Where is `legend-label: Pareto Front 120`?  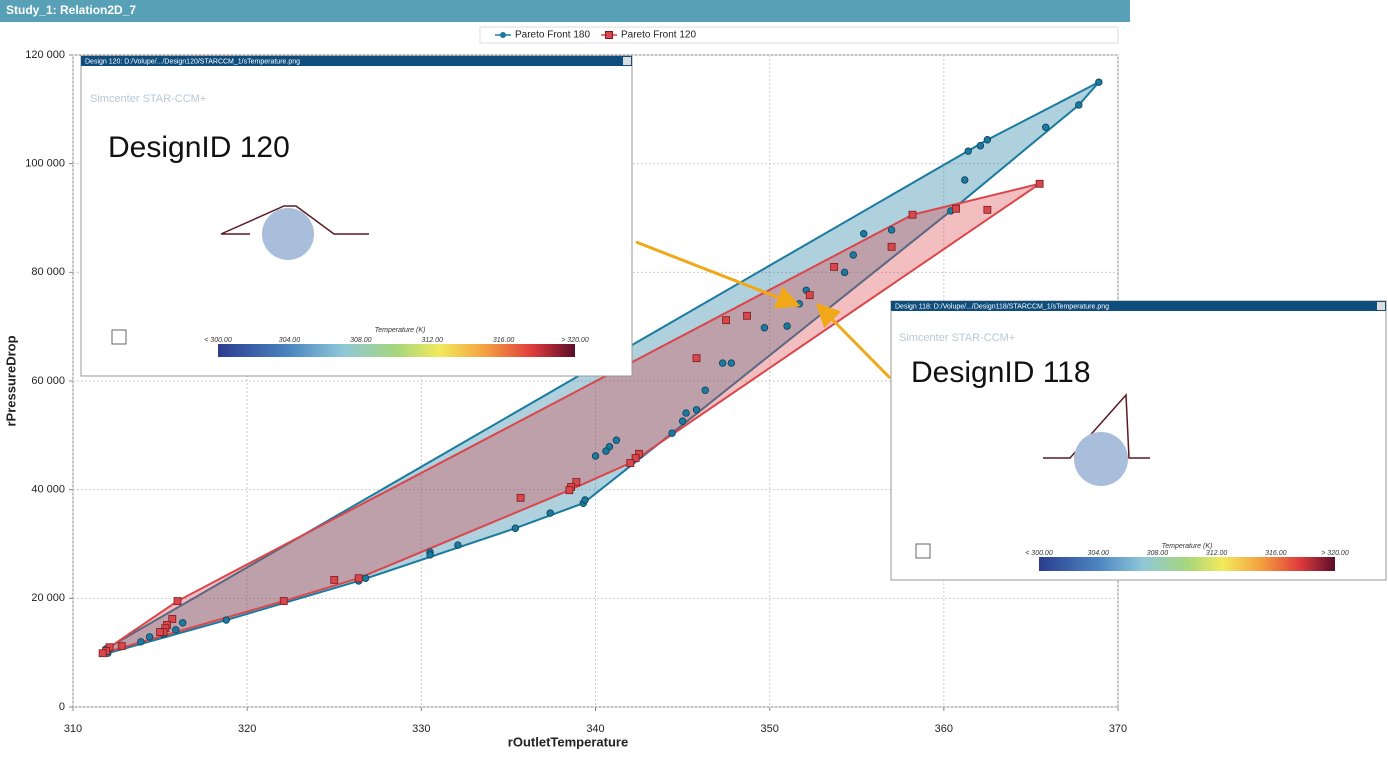 legend-label: Pareto Front 120 is located at coordinates (658, 35).